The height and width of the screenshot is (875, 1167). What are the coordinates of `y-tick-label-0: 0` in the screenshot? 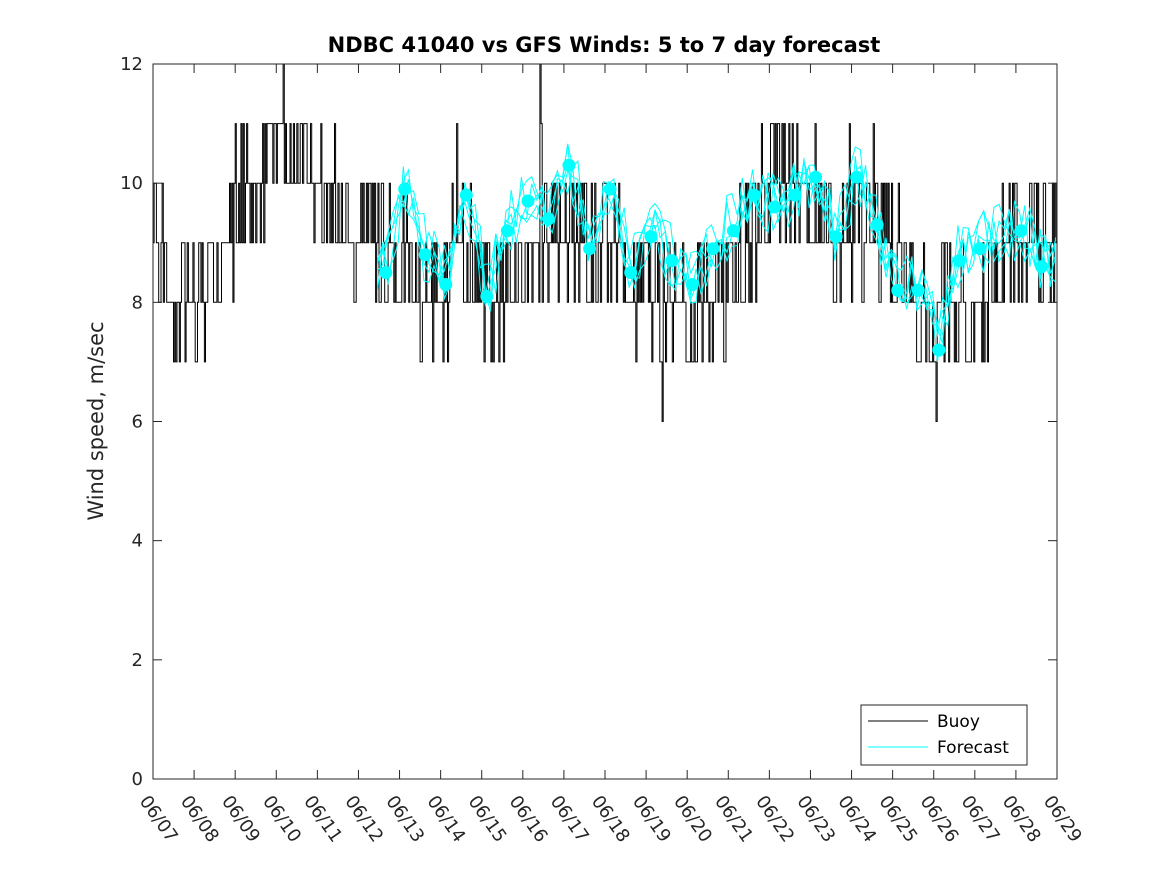 It's located at (137, 779).